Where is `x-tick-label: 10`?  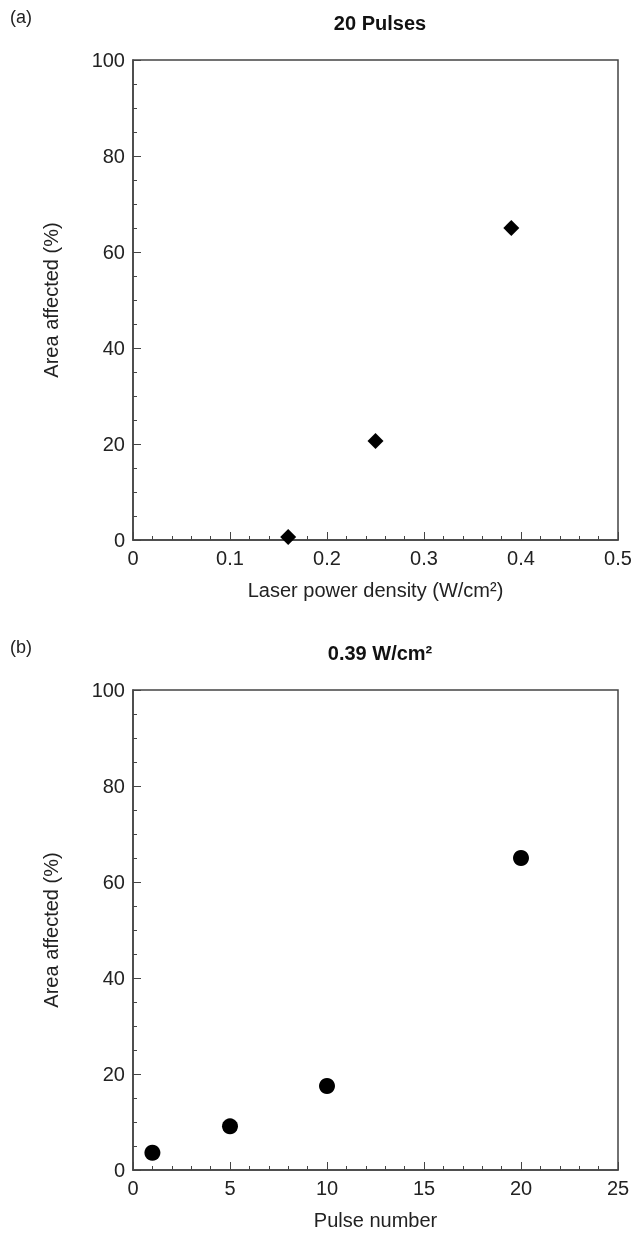
x-tick-label: 10 is located at coordinates (327, 1188).